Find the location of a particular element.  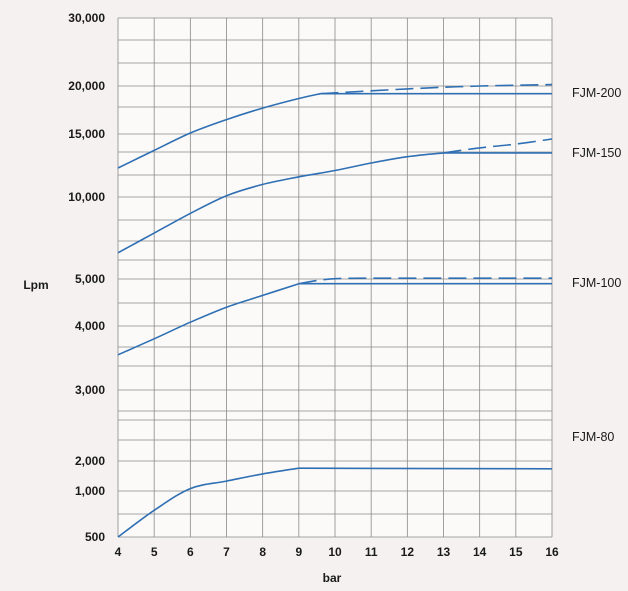

y-tick-label: 20,000 is located at coordinates (86, 86).